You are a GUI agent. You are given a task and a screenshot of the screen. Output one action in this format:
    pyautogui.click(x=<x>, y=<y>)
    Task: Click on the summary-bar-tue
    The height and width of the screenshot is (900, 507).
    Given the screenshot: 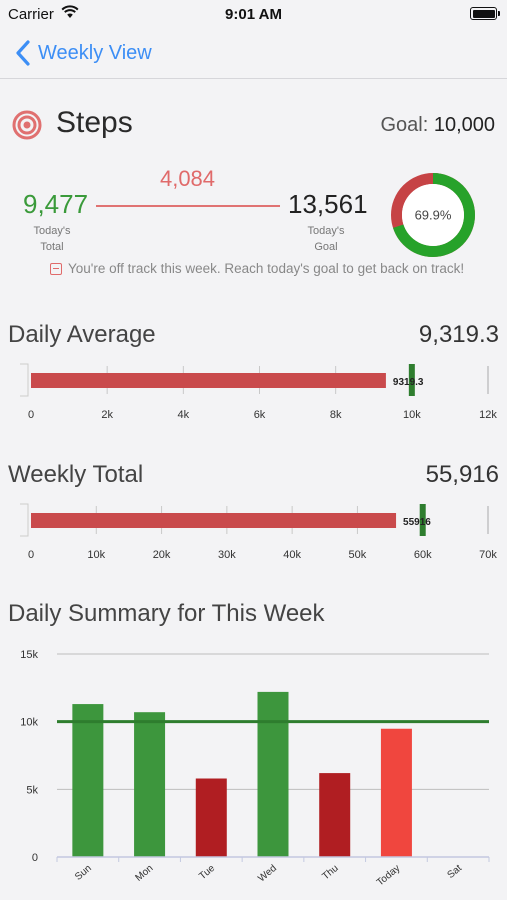 What is the action you would take?
    pyautogui.click(x=211, y=817)
    